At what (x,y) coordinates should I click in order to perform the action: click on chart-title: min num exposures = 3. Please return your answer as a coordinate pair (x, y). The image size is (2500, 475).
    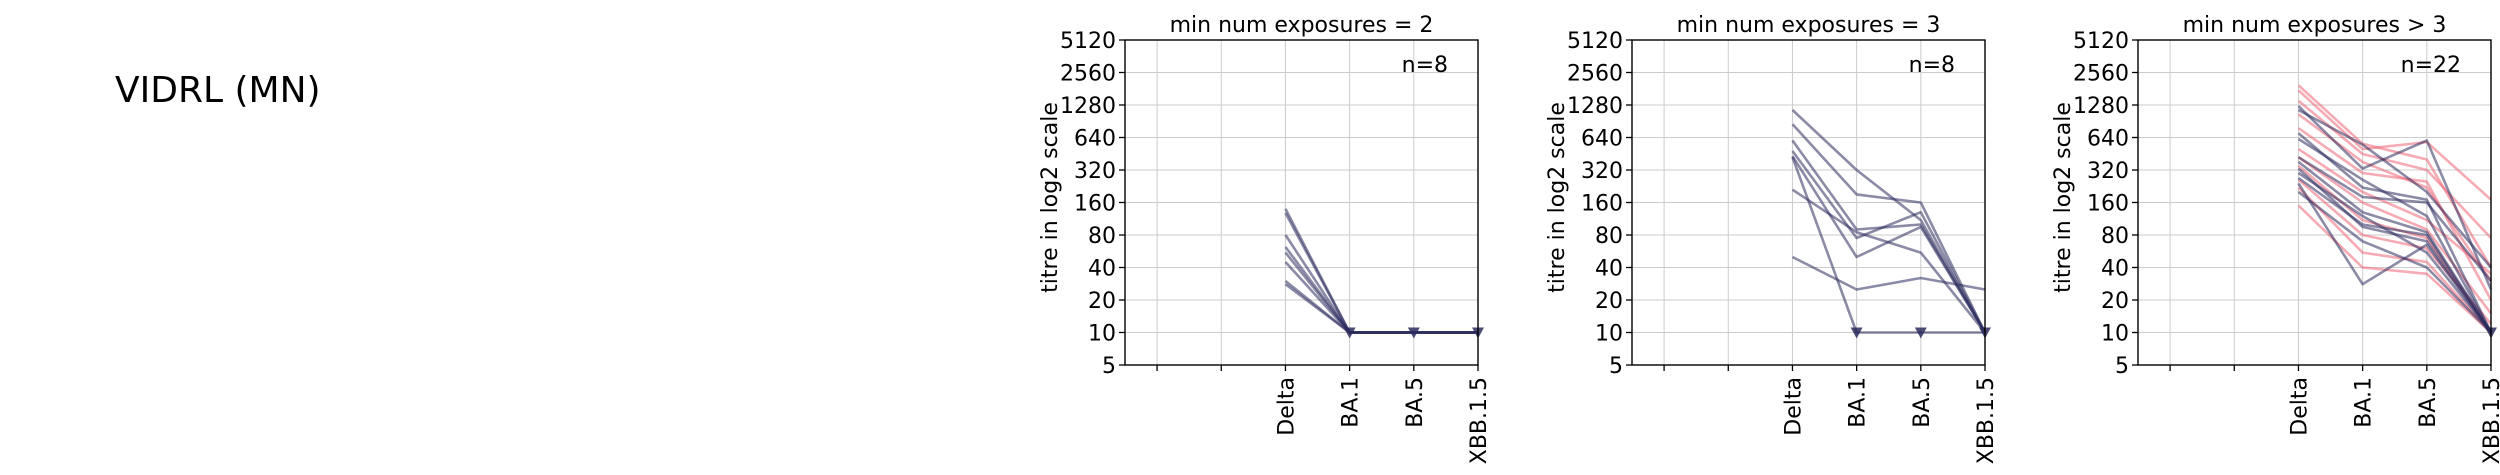
    Looking at the image, I should click on (1809, 25).